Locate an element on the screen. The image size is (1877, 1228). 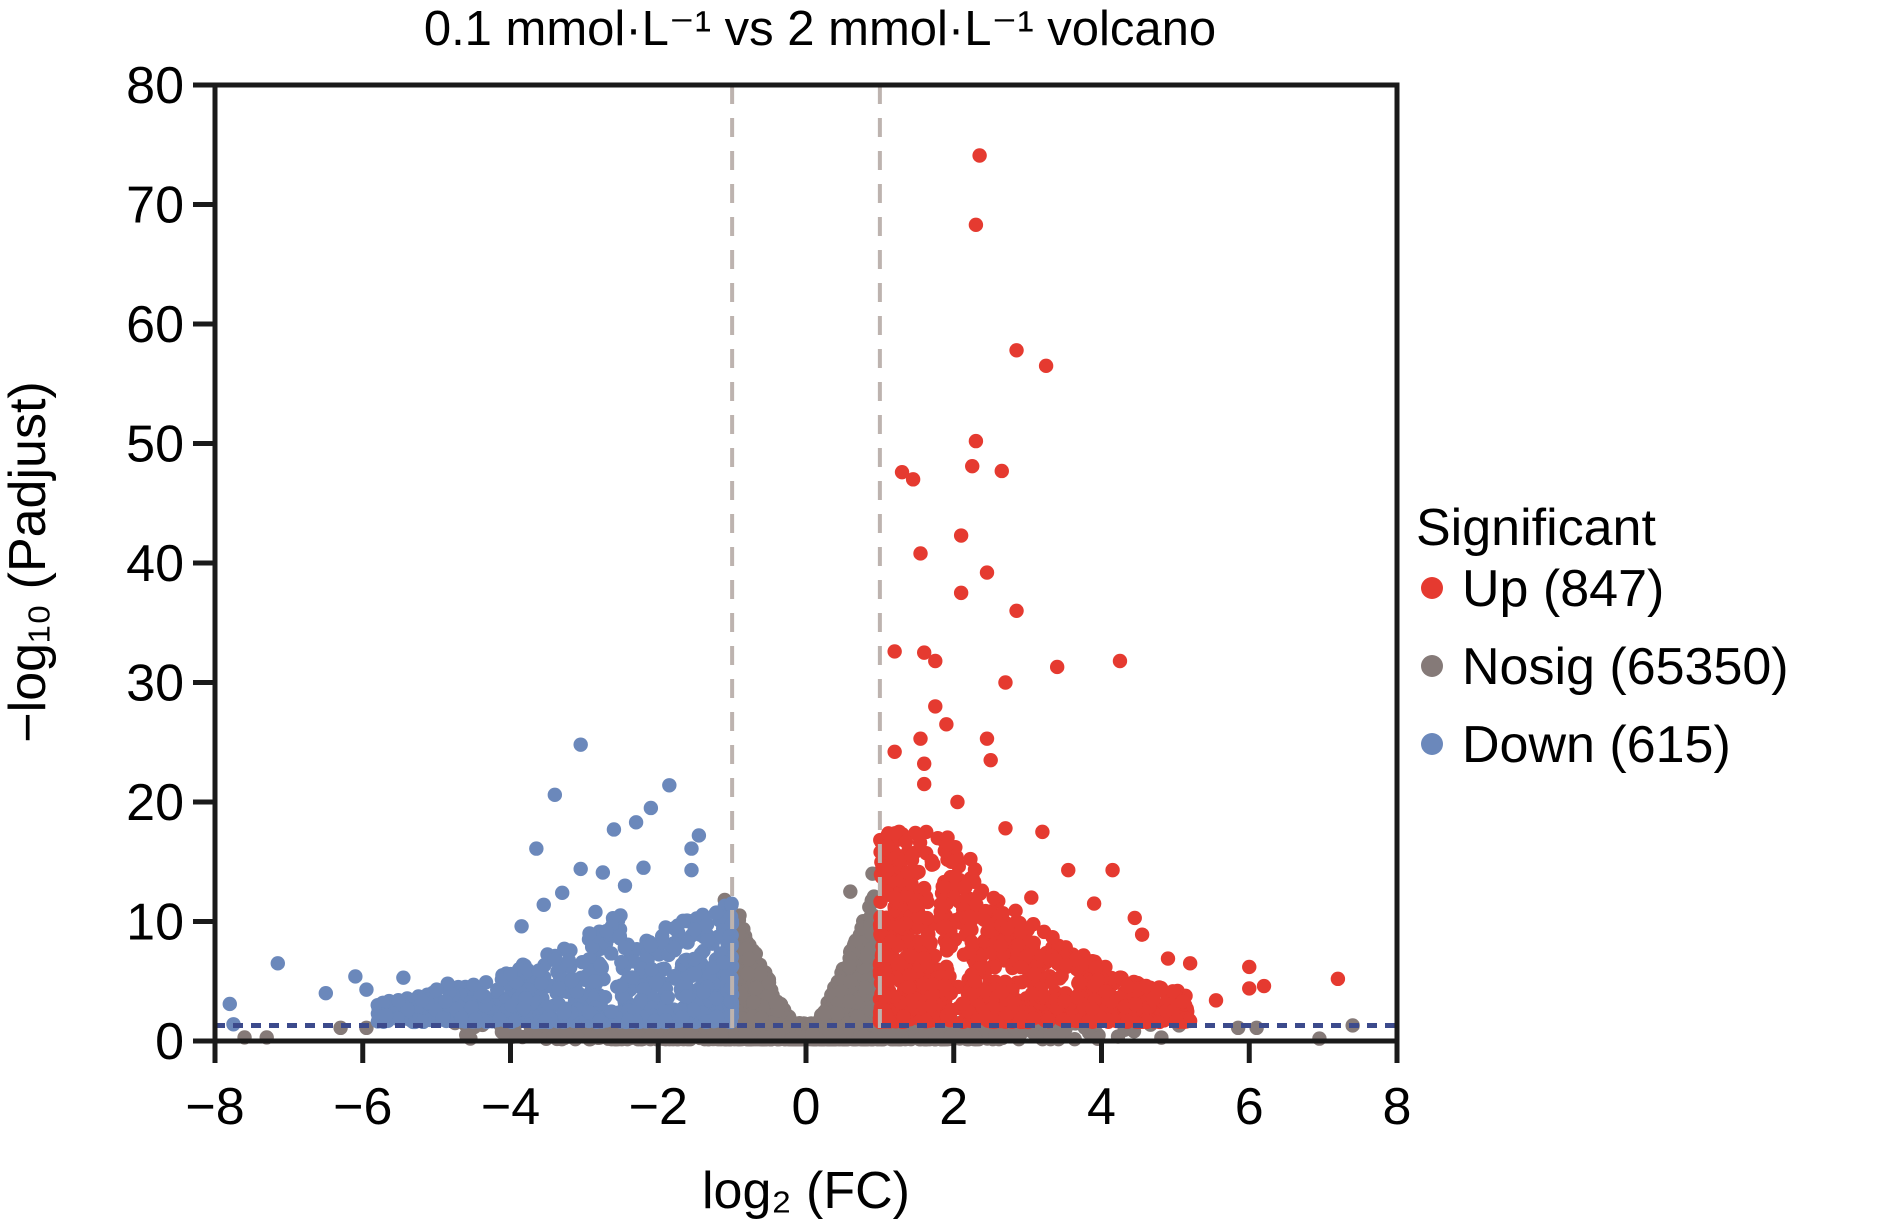
legend-label: Up (847) is located at coordinates (1563, 589).